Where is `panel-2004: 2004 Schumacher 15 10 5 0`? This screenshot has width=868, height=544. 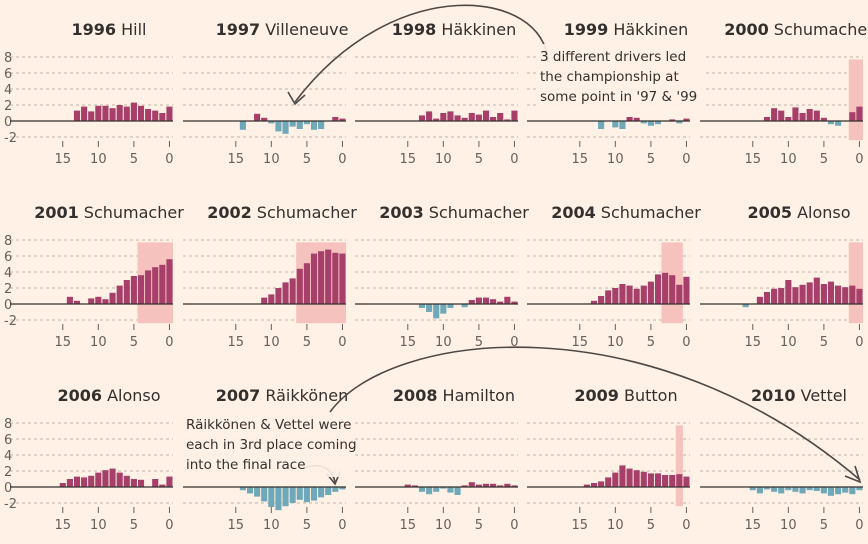 panel-2004: 2004 Schumacher 15 10 5 0 is located at coordinates (614, 276).